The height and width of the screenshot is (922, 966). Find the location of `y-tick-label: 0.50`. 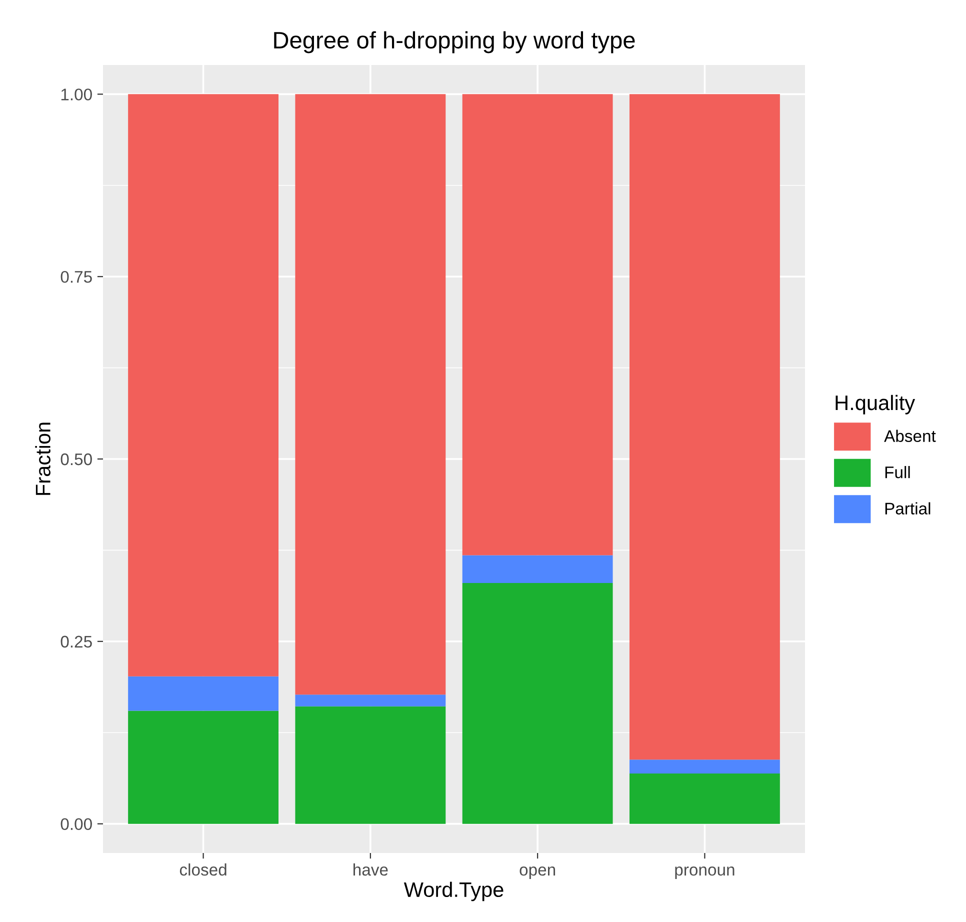

y-tick-label: 0.50 is located at coordinates (76, 459).